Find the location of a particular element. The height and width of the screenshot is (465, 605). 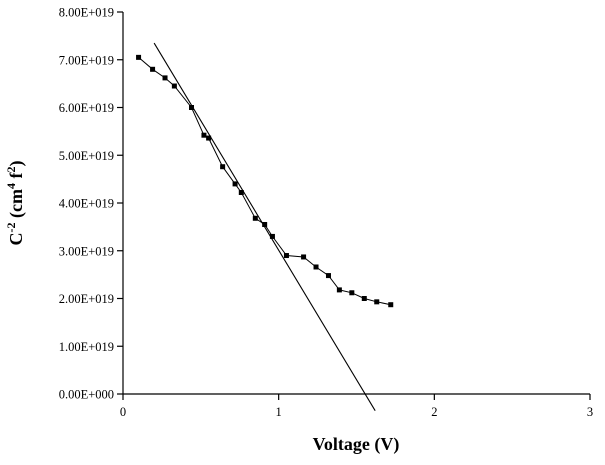

x-tick-label: 1 is located at coordinates (279, 412).